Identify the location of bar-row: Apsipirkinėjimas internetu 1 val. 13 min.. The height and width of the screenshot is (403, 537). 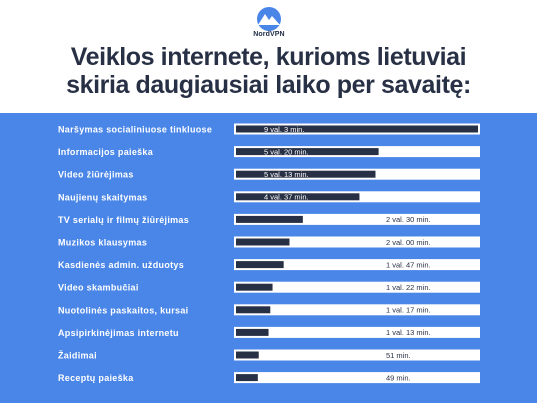
(269, 332).